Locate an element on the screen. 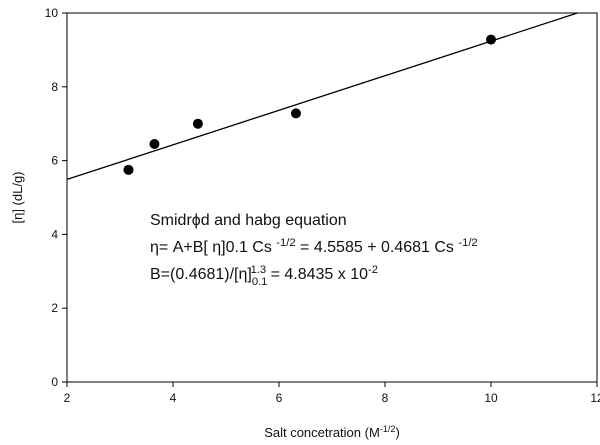 The height and width of the screenshot is (445, 600). x-tick-label: 4 is located at coordinates (173, 398).